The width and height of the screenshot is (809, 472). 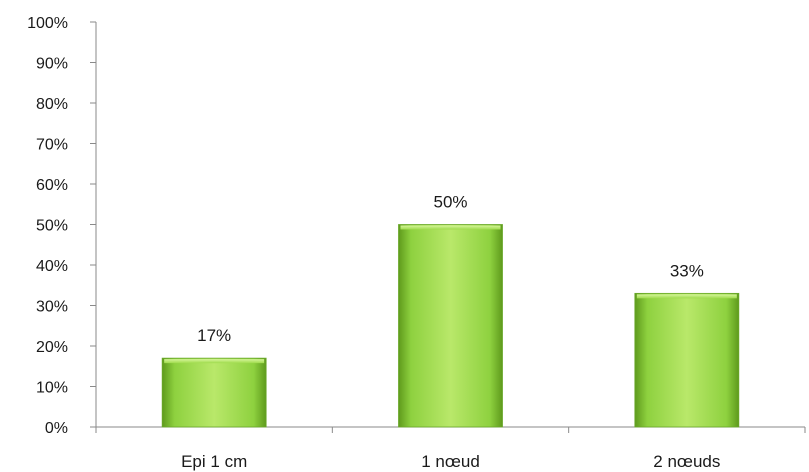 What do you see at coordinates (52, 185) in the screenshot?
I see `y-tick-label: 60%` at bounding box center [52, 185].